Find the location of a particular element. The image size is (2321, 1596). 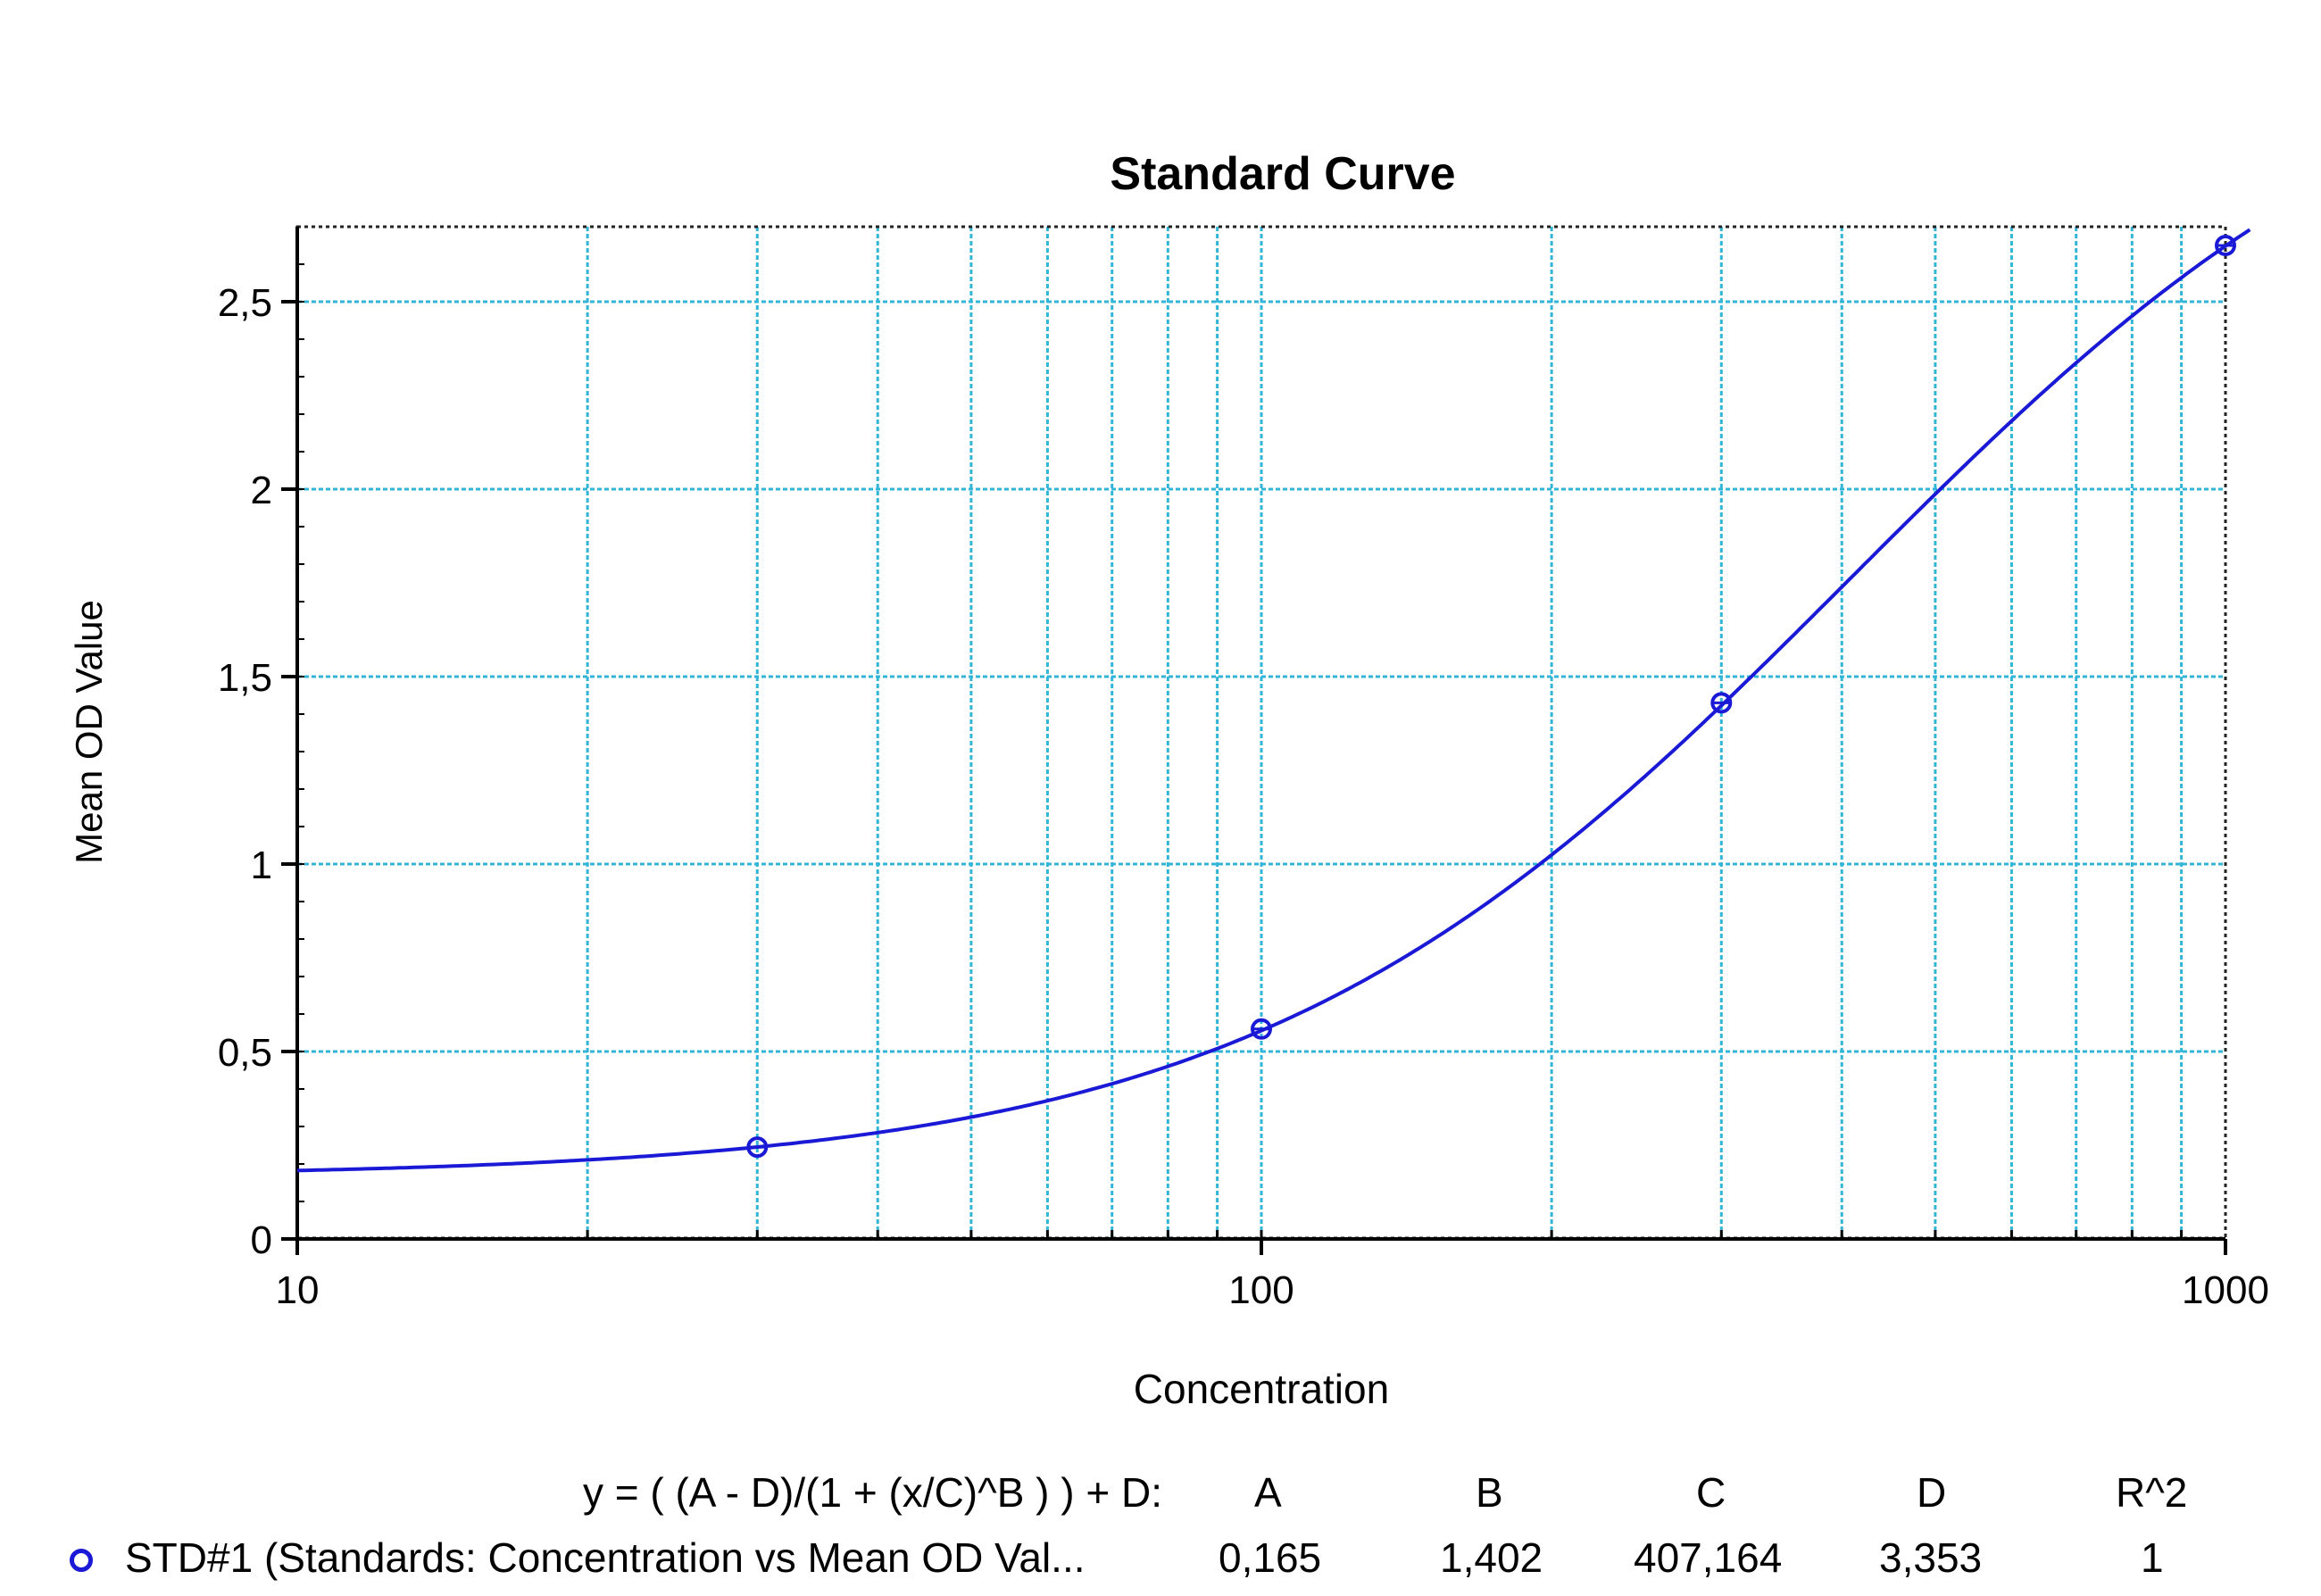

x-tick-label: 100 is located at coordinates (1261, 1290).